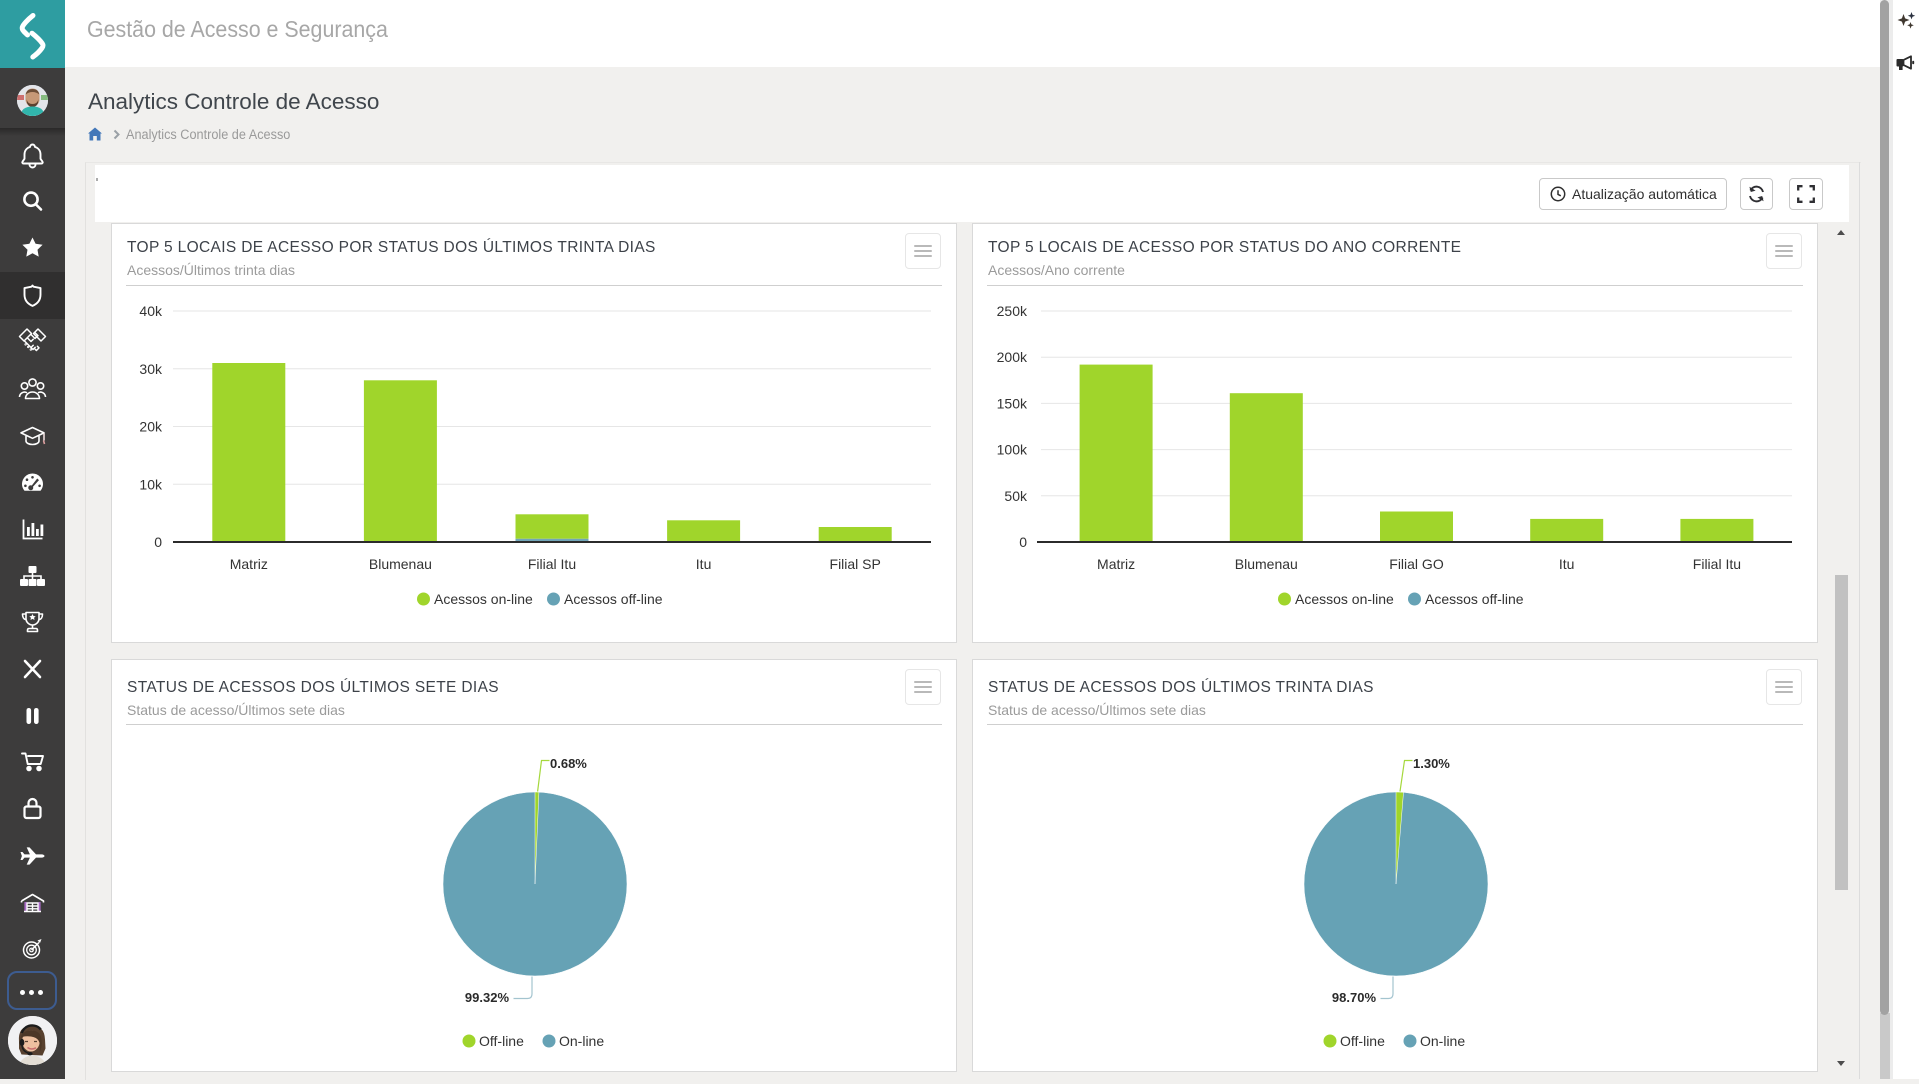 This screenshot has width=1919, height=1084. I want to click on svg-text: 0.68%, so click(568, 763).